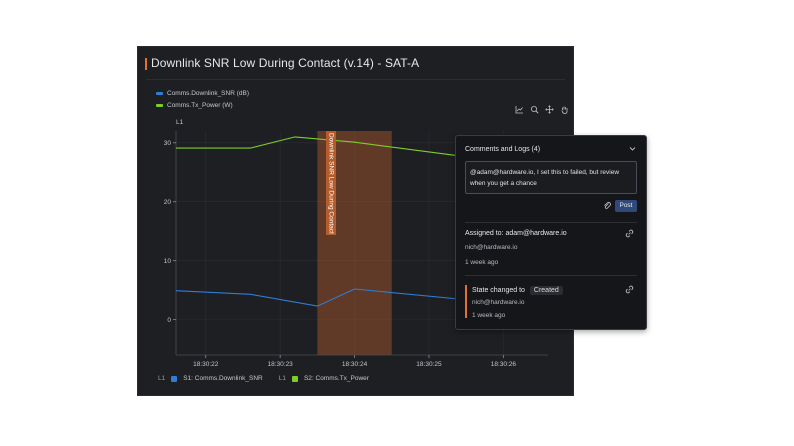 The image size is (794, 446). Describe the element at coordinates (146, 64) in the screenshot. I see `title-accent-bar` at that location.